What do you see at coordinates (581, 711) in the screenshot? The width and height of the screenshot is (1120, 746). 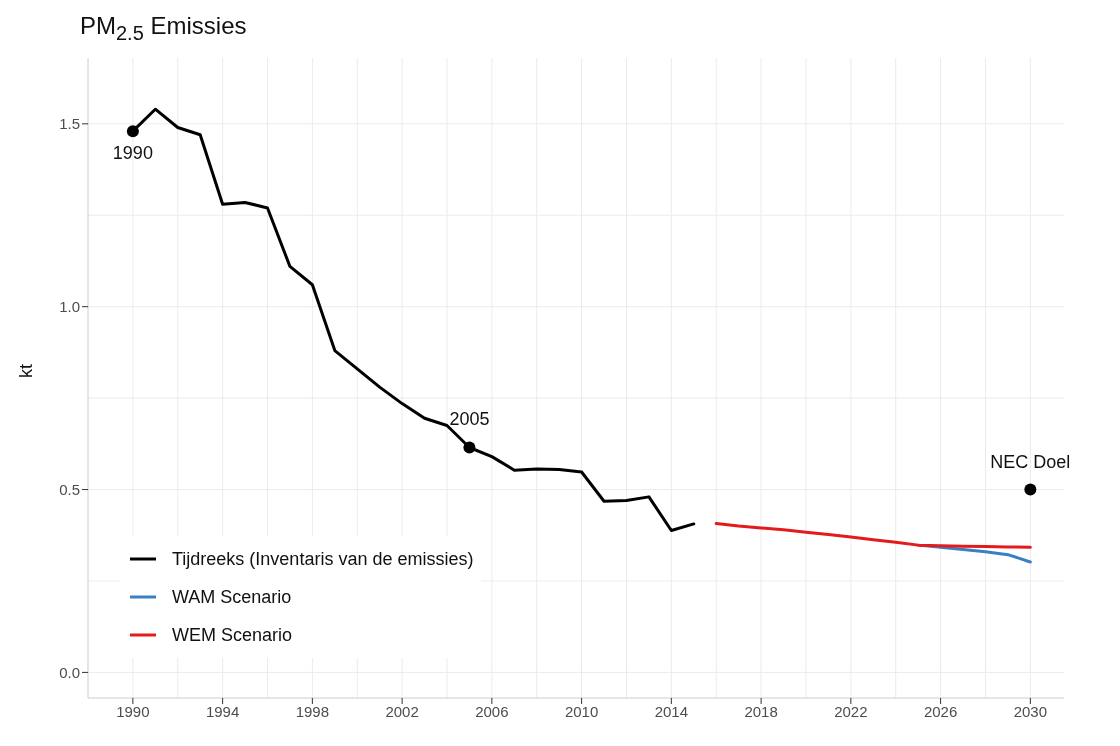 I see `x-tick-label: 2010` at bounding box center [581, 711].